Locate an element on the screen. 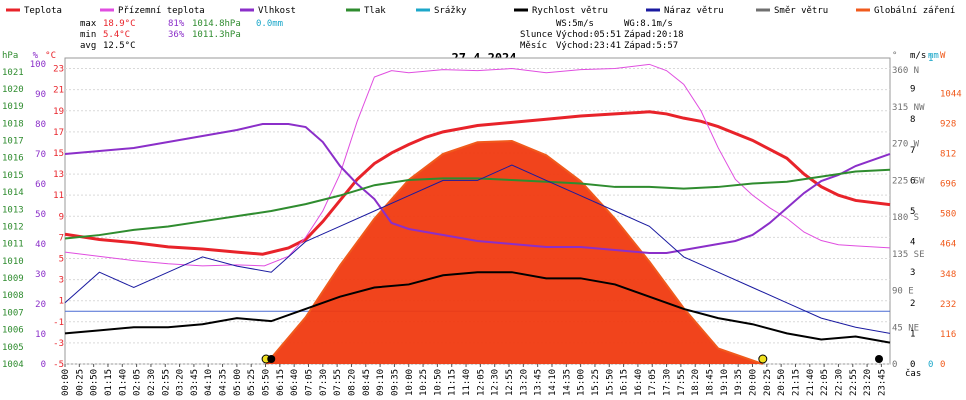 This screenshot has height=400, width=966. sunset-marker is located at coordinates (763, 359).